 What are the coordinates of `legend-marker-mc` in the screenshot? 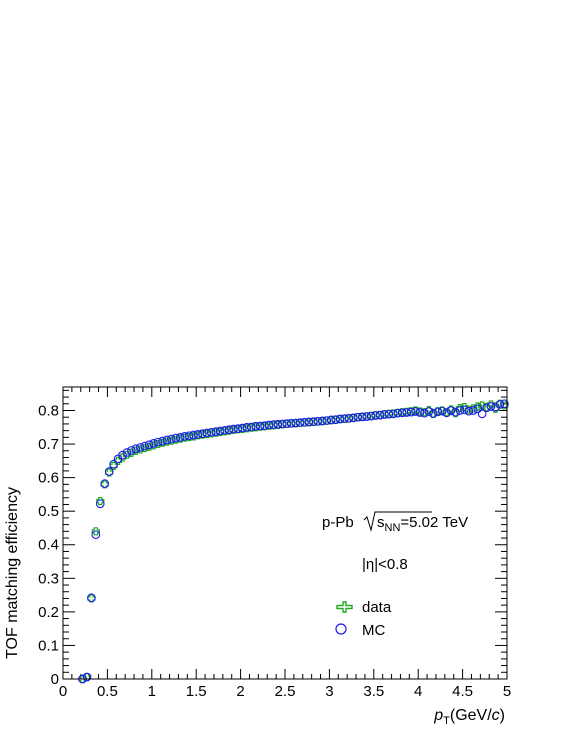 It's located at (341, 629).